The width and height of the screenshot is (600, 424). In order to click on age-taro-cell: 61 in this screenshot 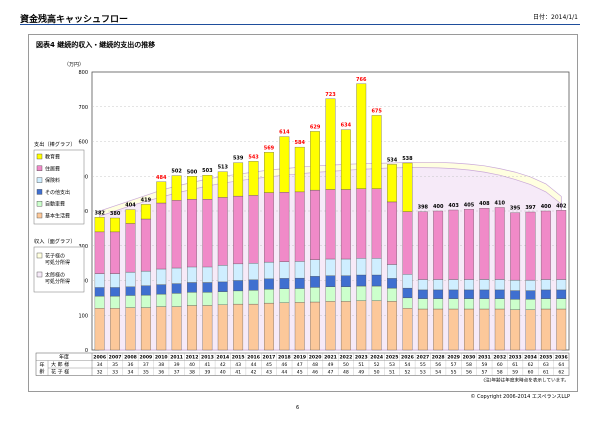, I will do `click(515, 365)`.